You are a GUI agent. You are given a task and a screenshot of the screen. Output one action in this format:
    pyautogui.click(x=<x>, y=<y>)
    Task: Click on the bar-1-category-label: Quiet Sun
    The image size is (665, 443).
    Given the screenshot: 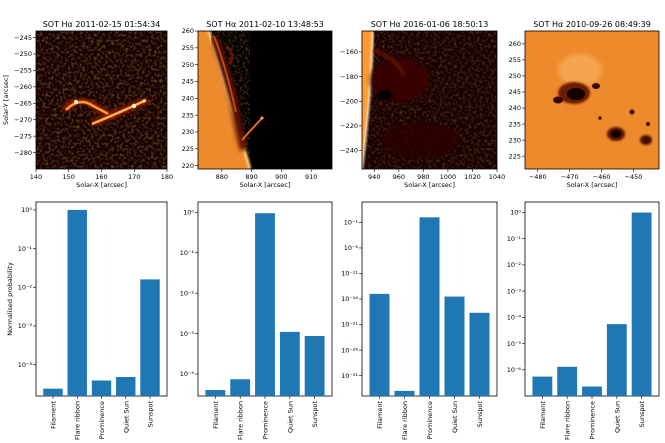 What is the action you would take?
    pyautogui.click(x=126, y=417)
    